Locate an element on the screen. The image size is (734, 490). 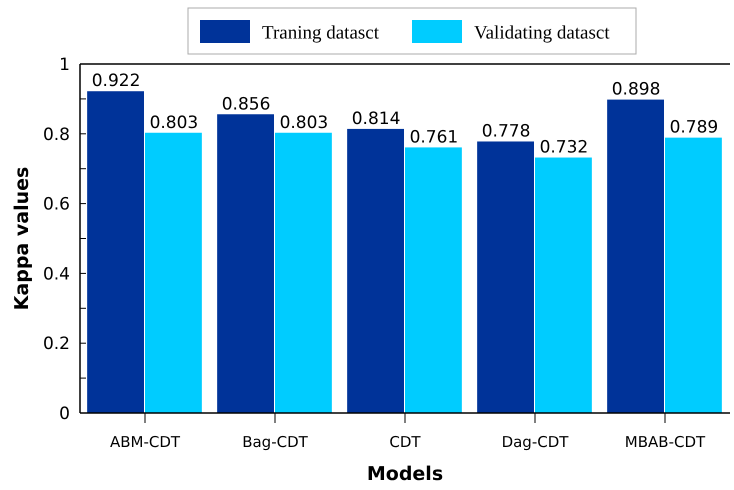
data-label: 0.789 is located at coordinates (694, 128).